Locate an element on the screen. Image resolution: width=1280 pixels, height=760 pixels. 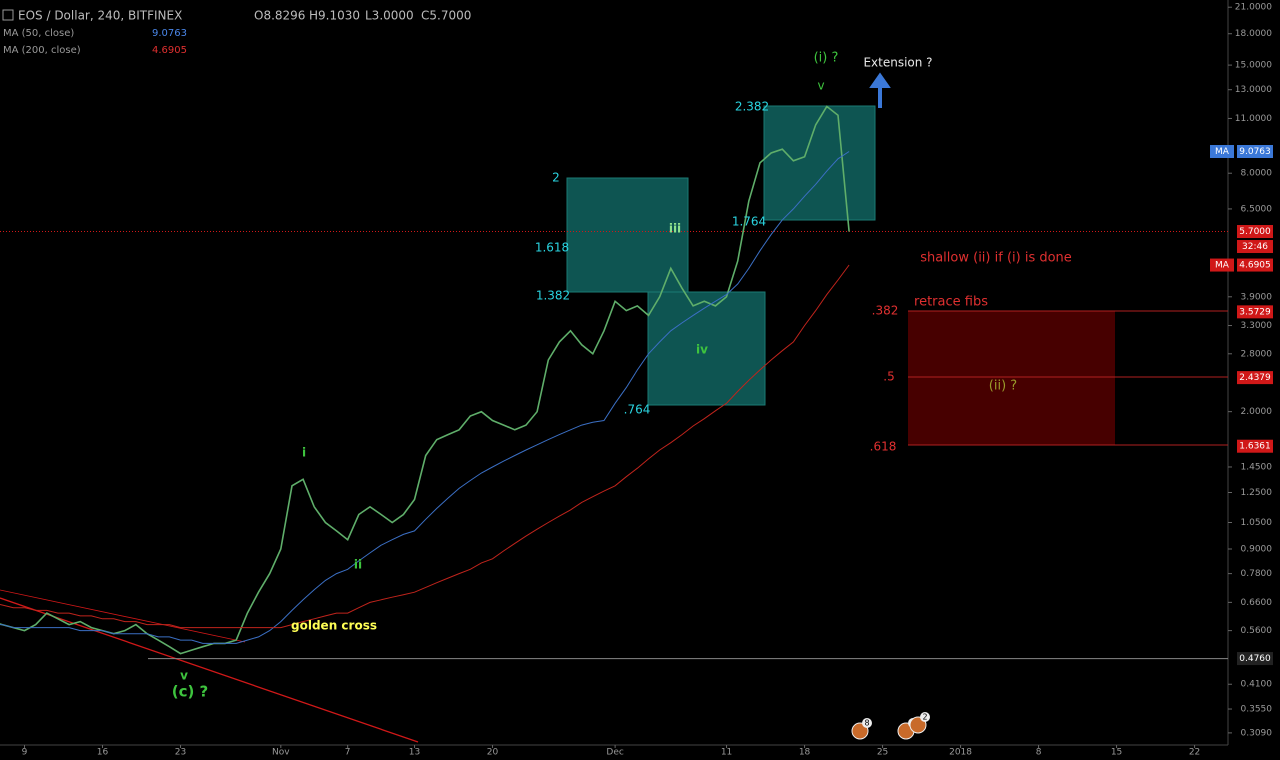
x-tick-label: Dec is located at coordinates (614, 753).